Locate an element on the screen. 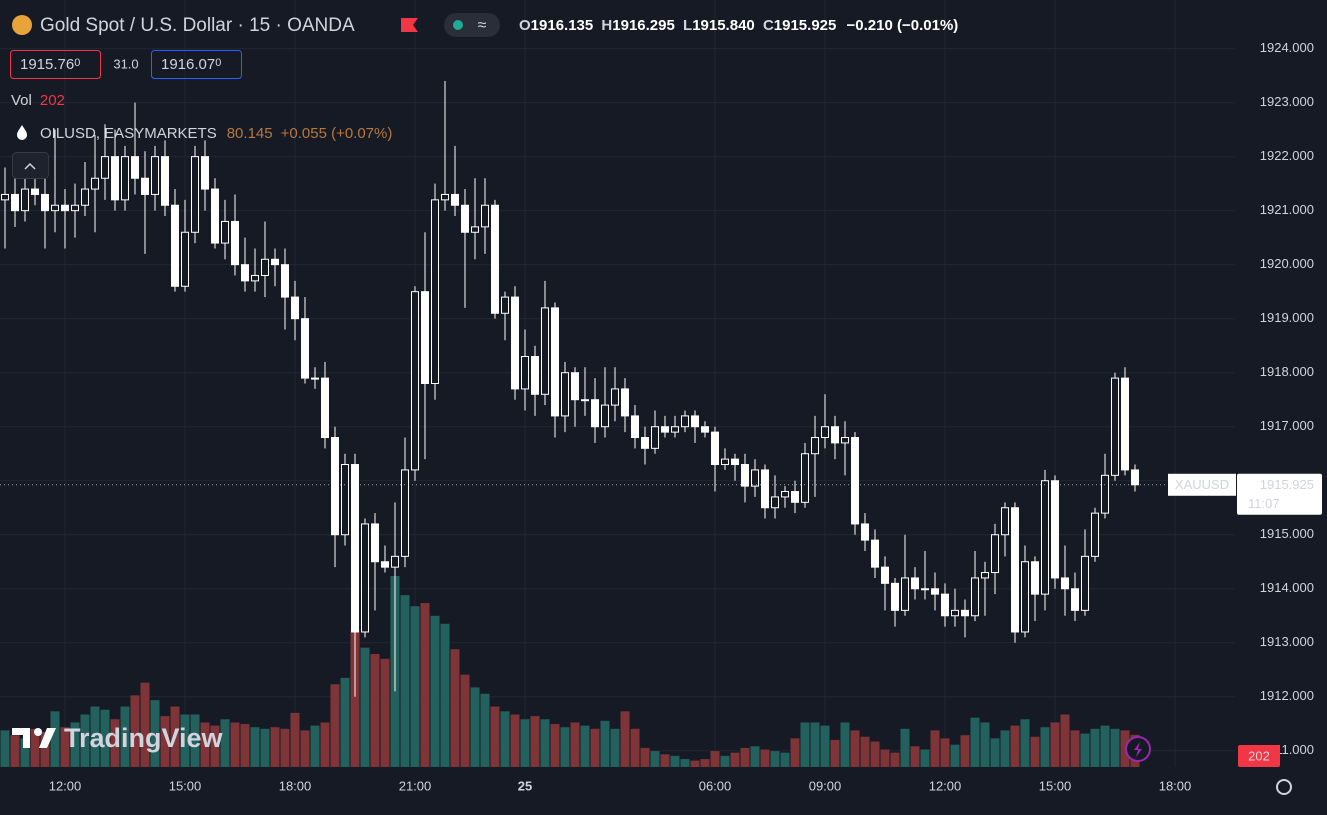  x-tick-label: 09:00 is located at coordinates (825, 785).